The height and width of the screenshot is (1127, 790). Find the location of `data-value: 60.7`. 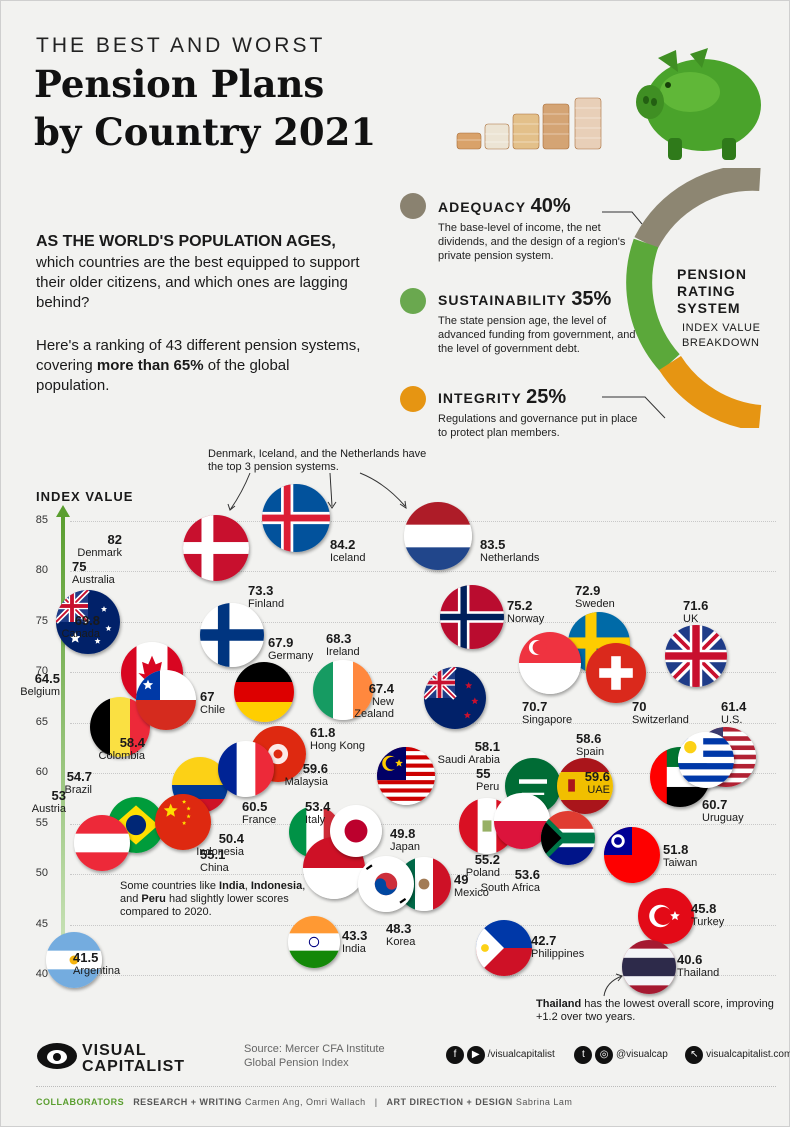

data-value: 60.7 is located at coordinates (715, 804).